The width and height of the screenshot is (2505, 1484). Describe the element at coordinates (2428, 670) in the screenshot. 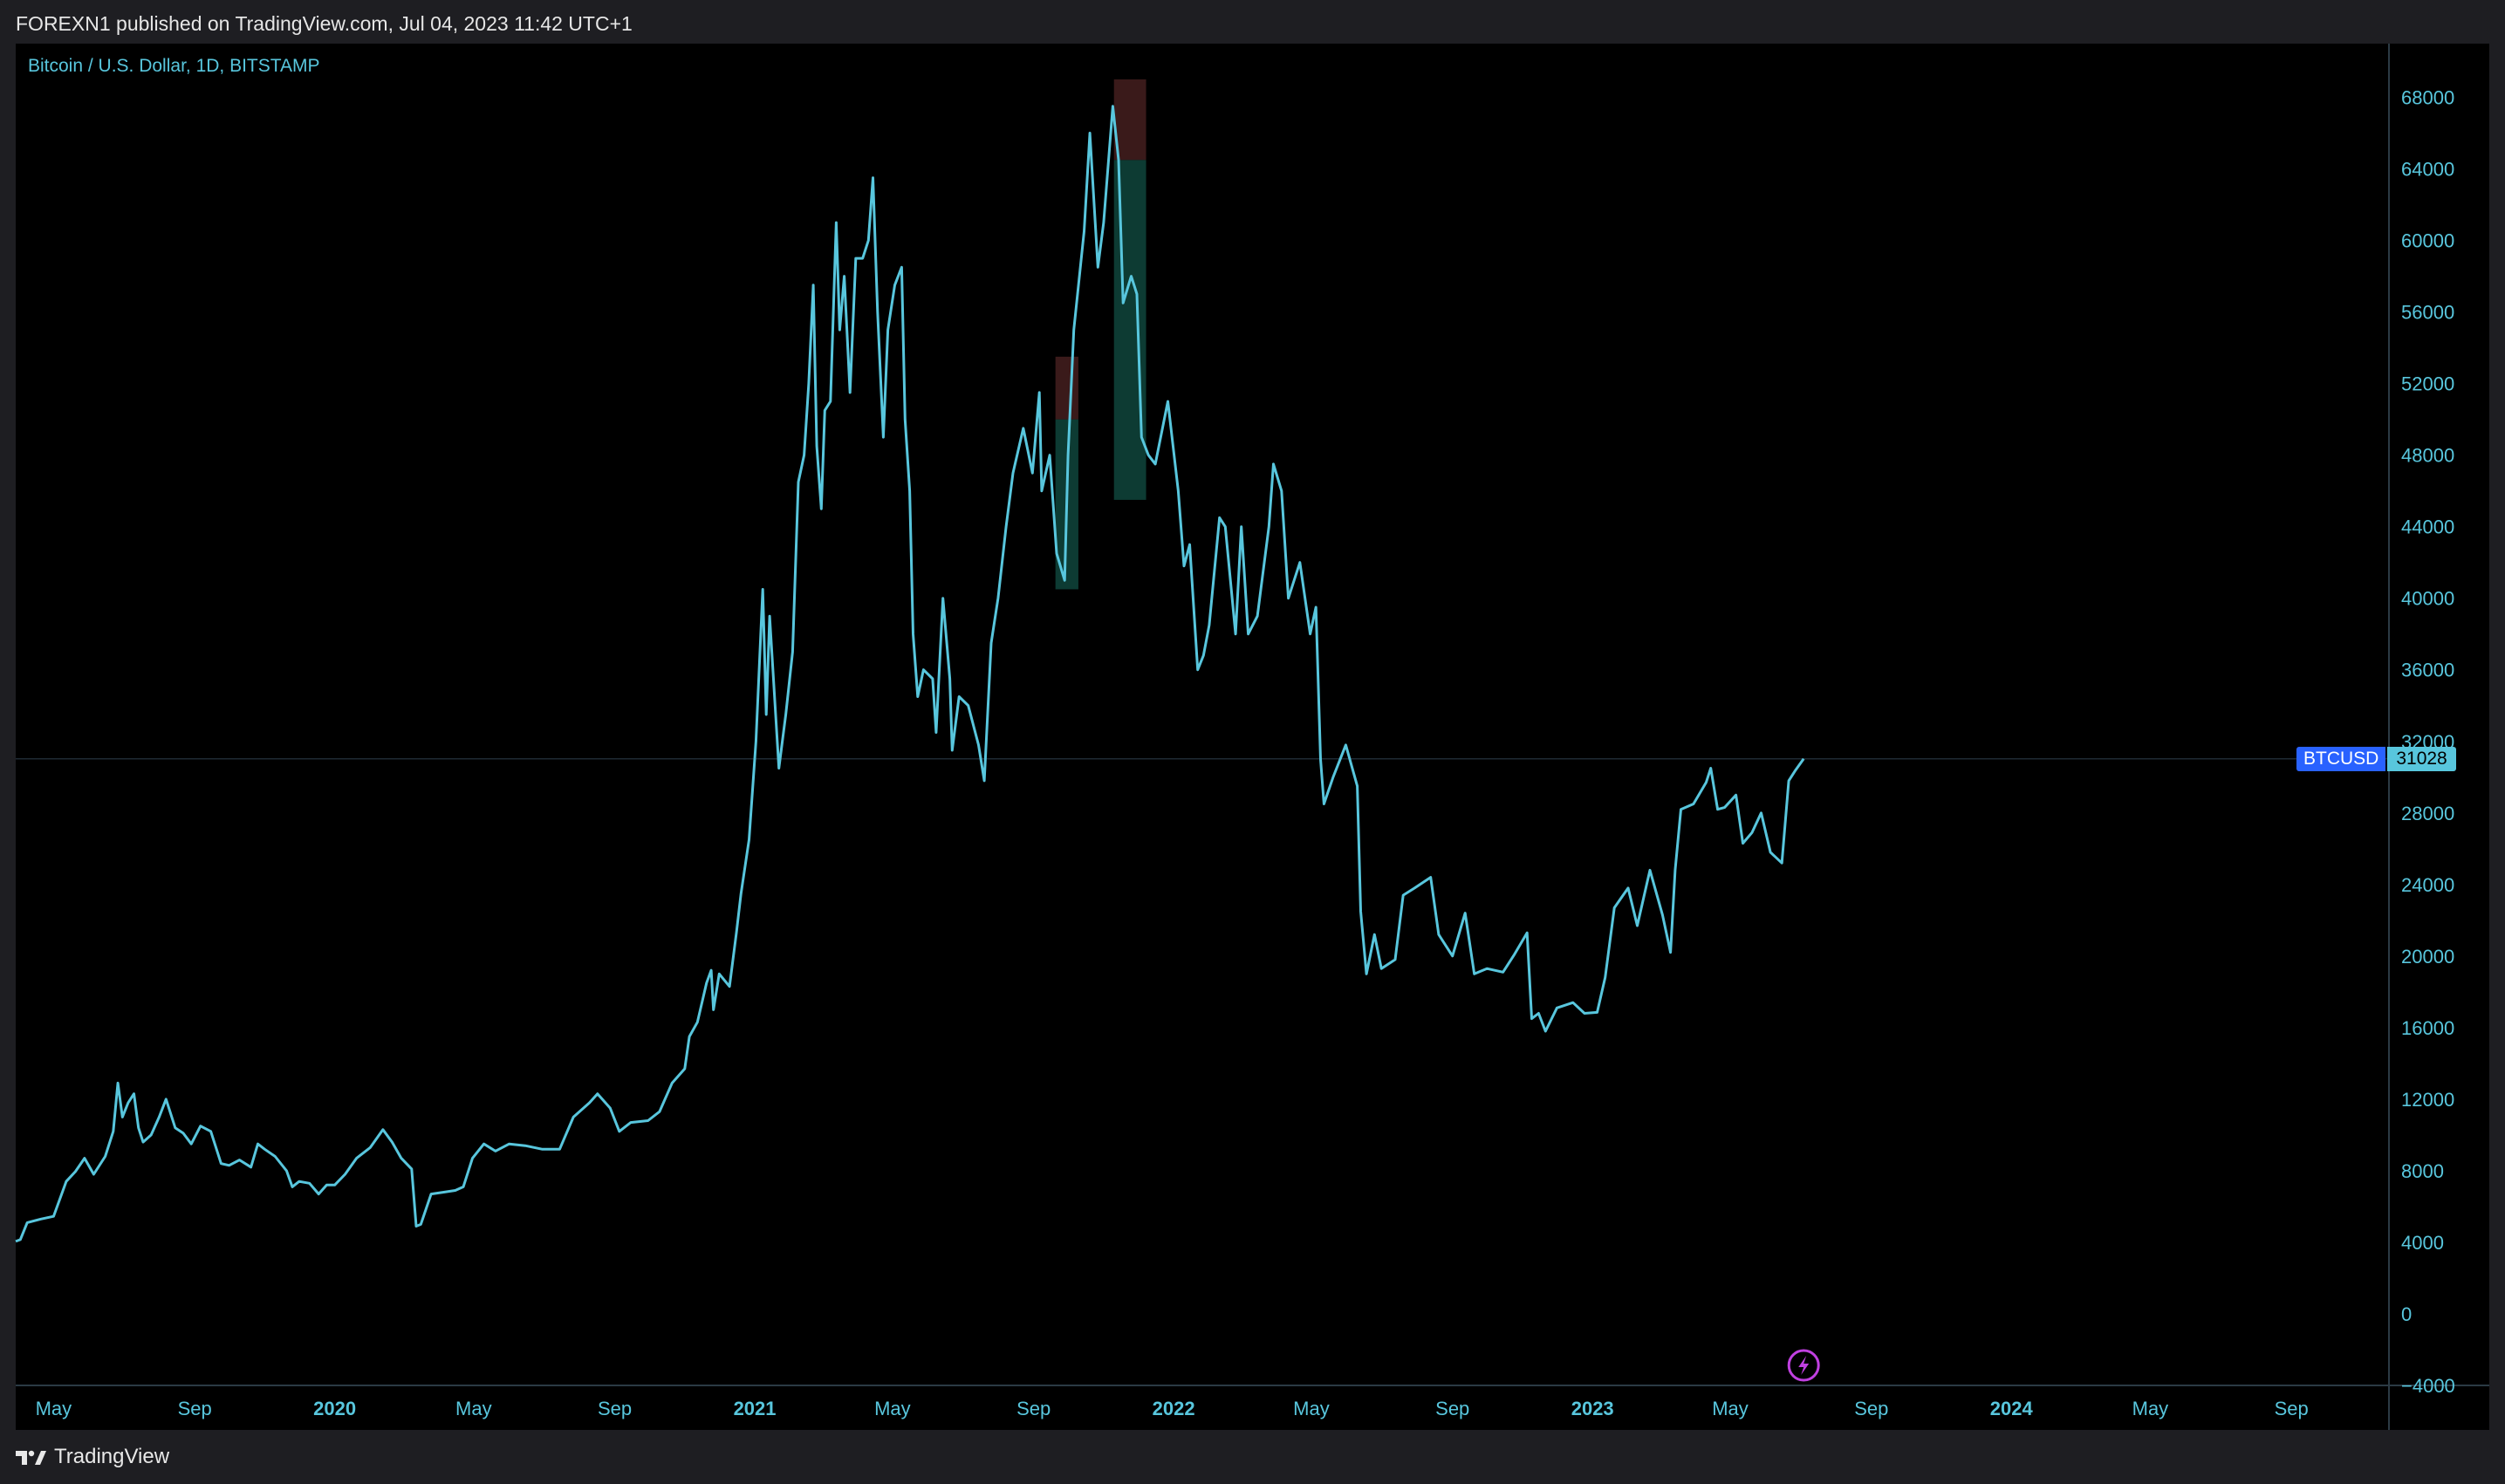

I see `y-tick-label: 36000` at that location.